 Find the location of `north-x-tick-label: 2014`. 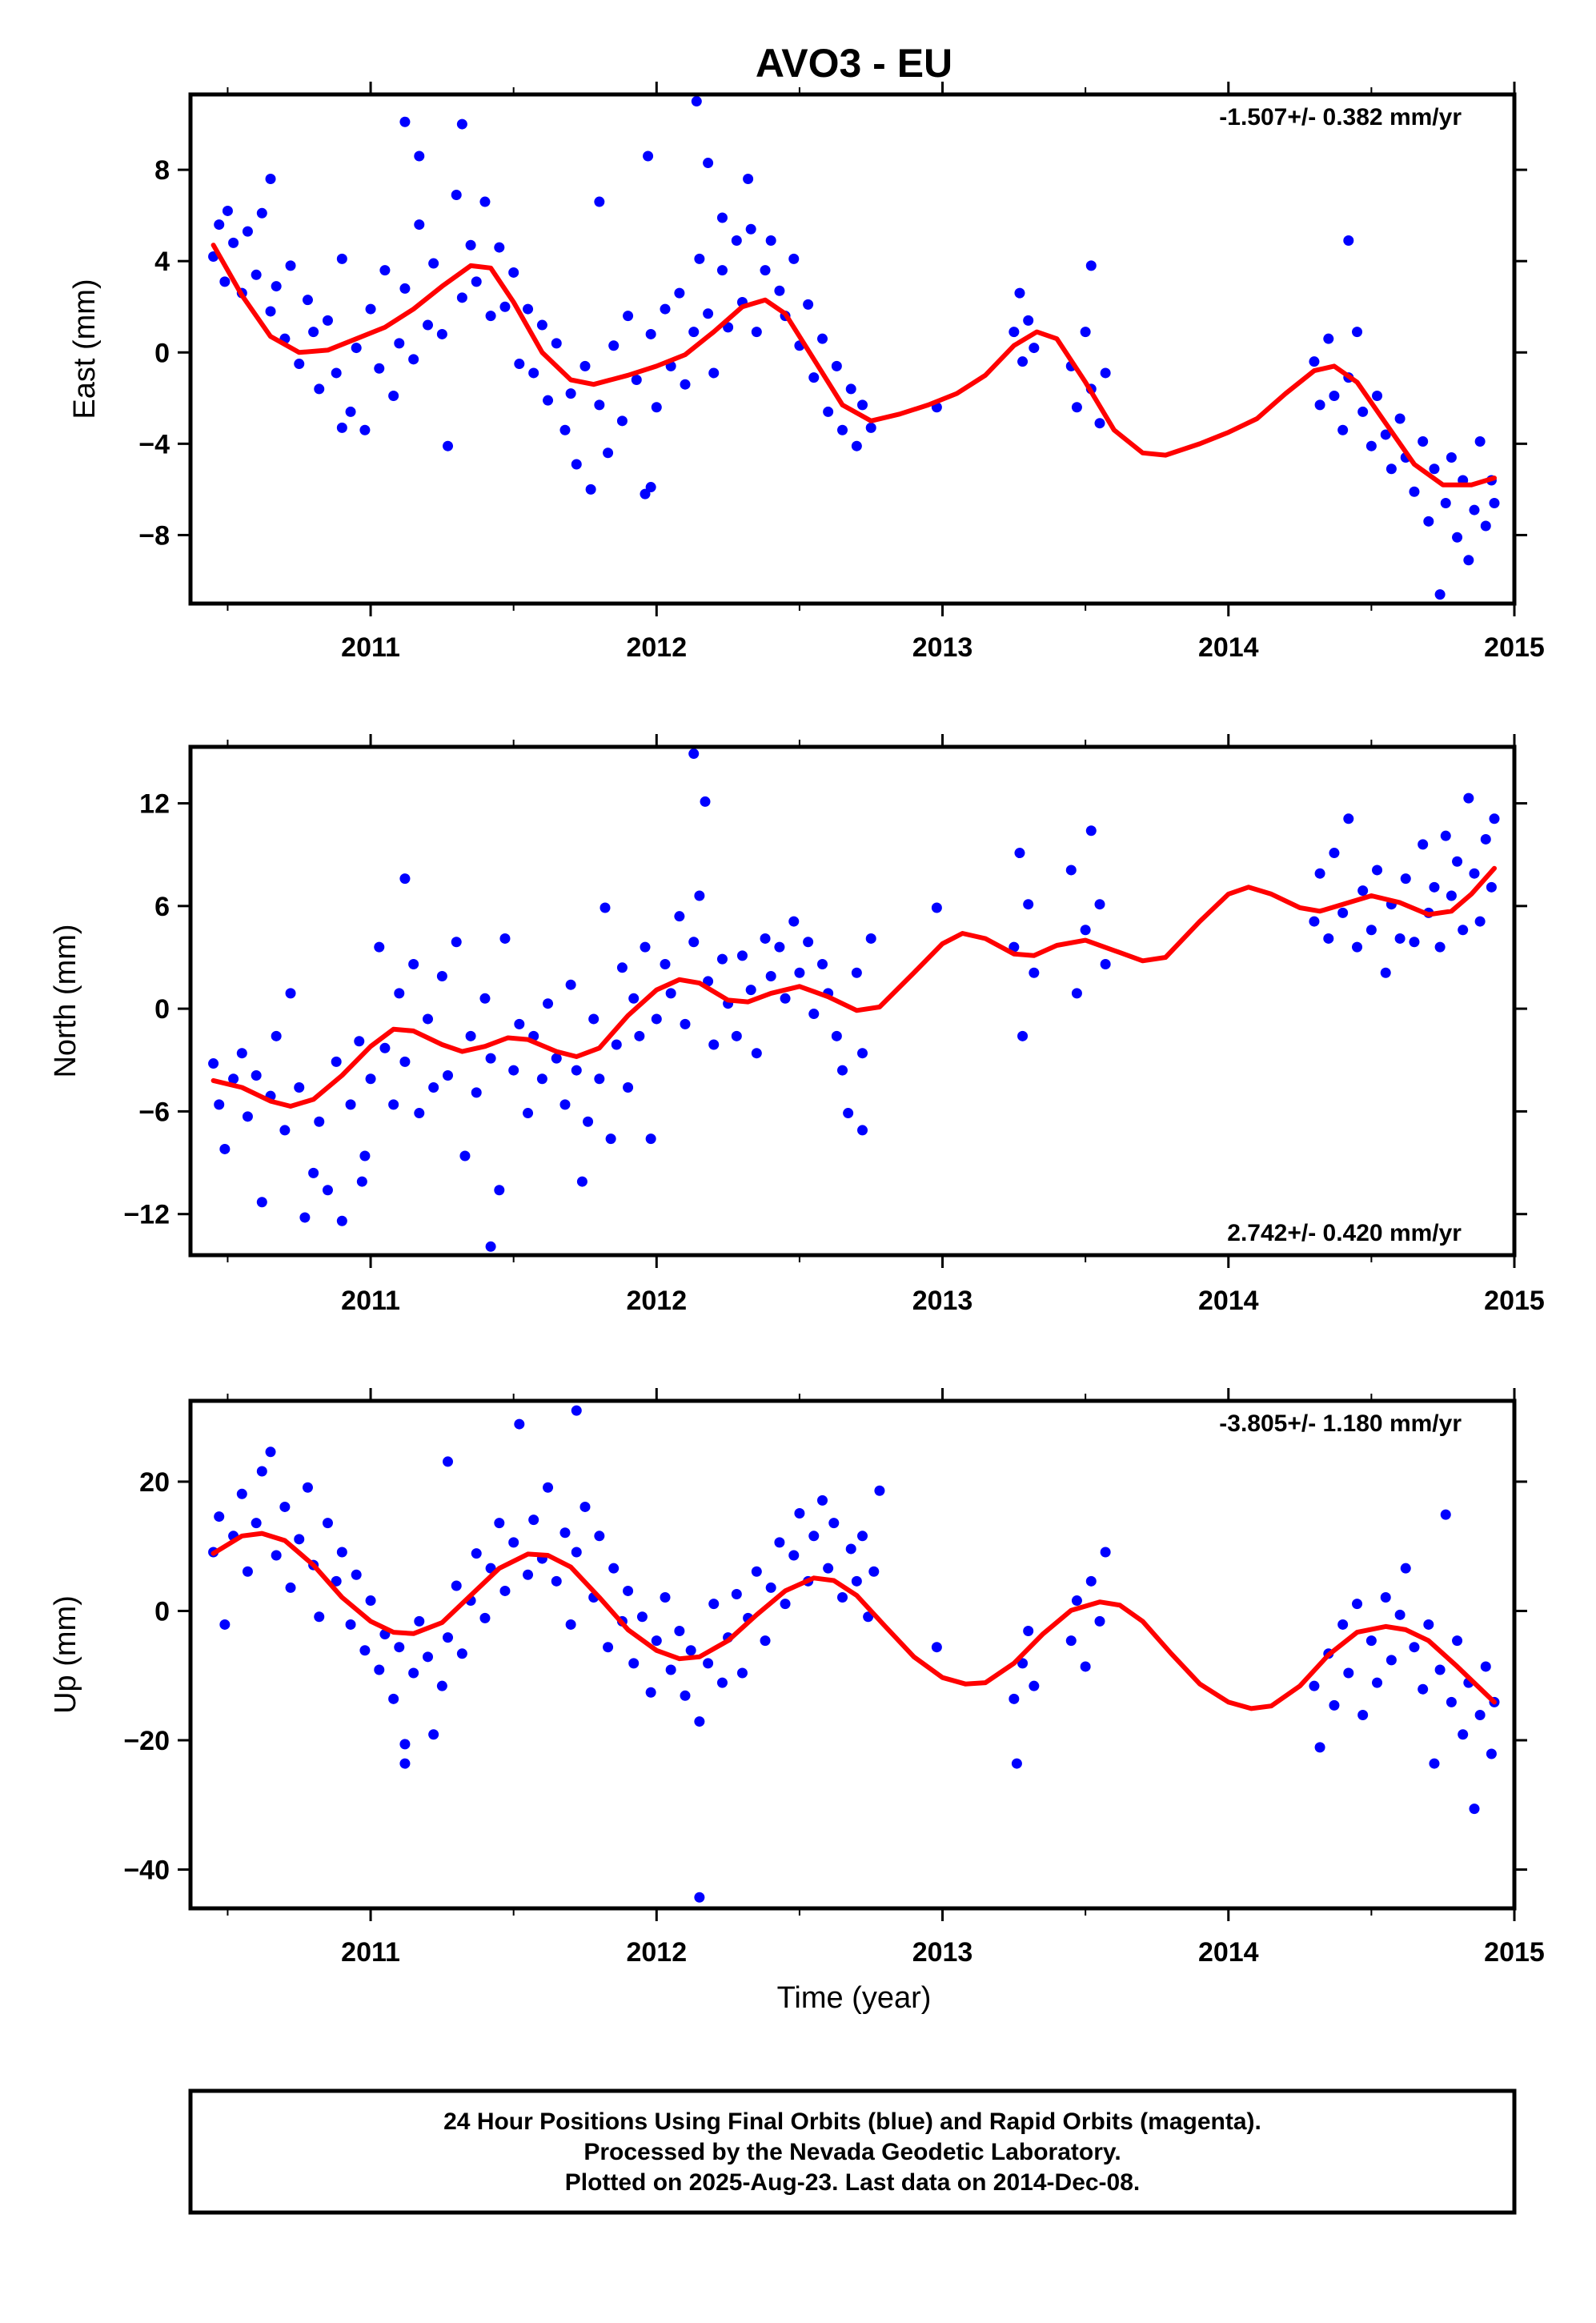

north-x-tick-label: 2014 is located at coordinates (1228, 1301).